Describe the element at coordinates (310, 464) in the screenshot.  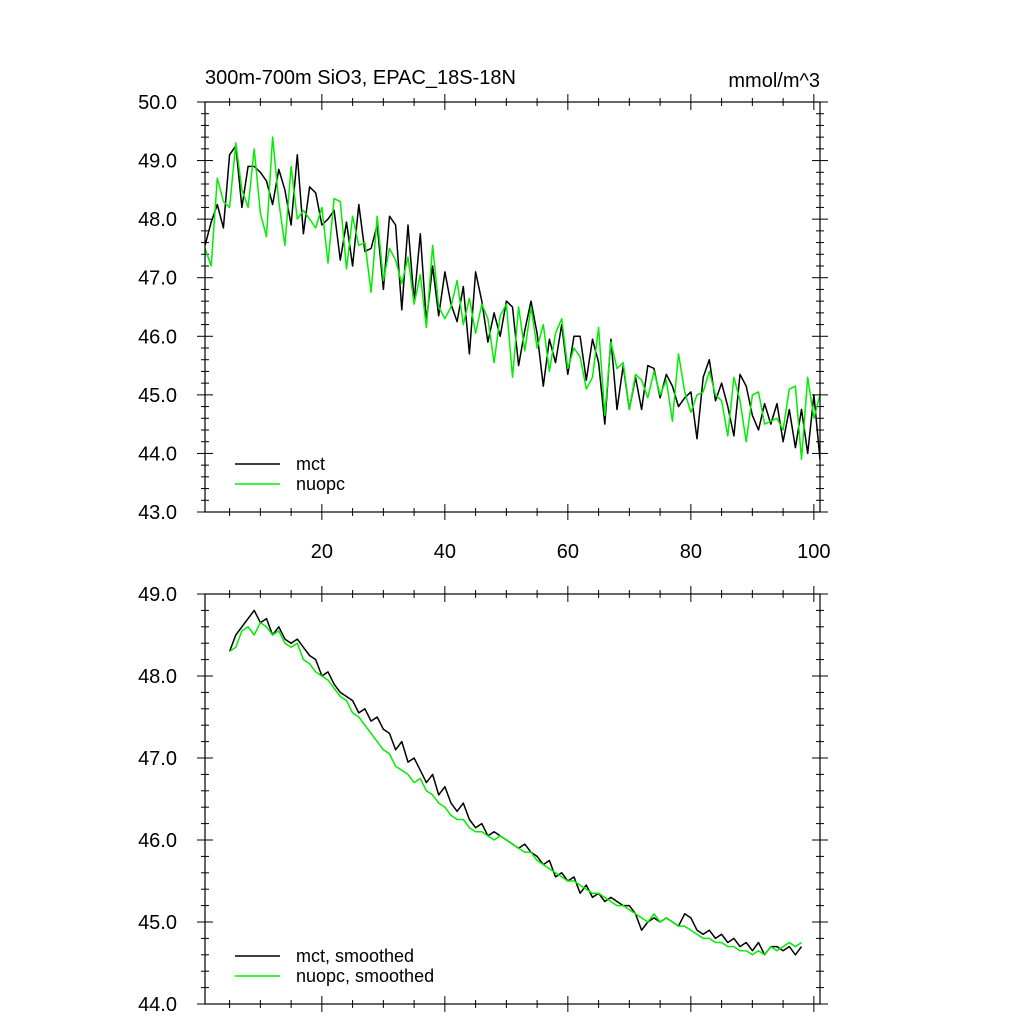
I see `top-legend-label: mct` at that location.